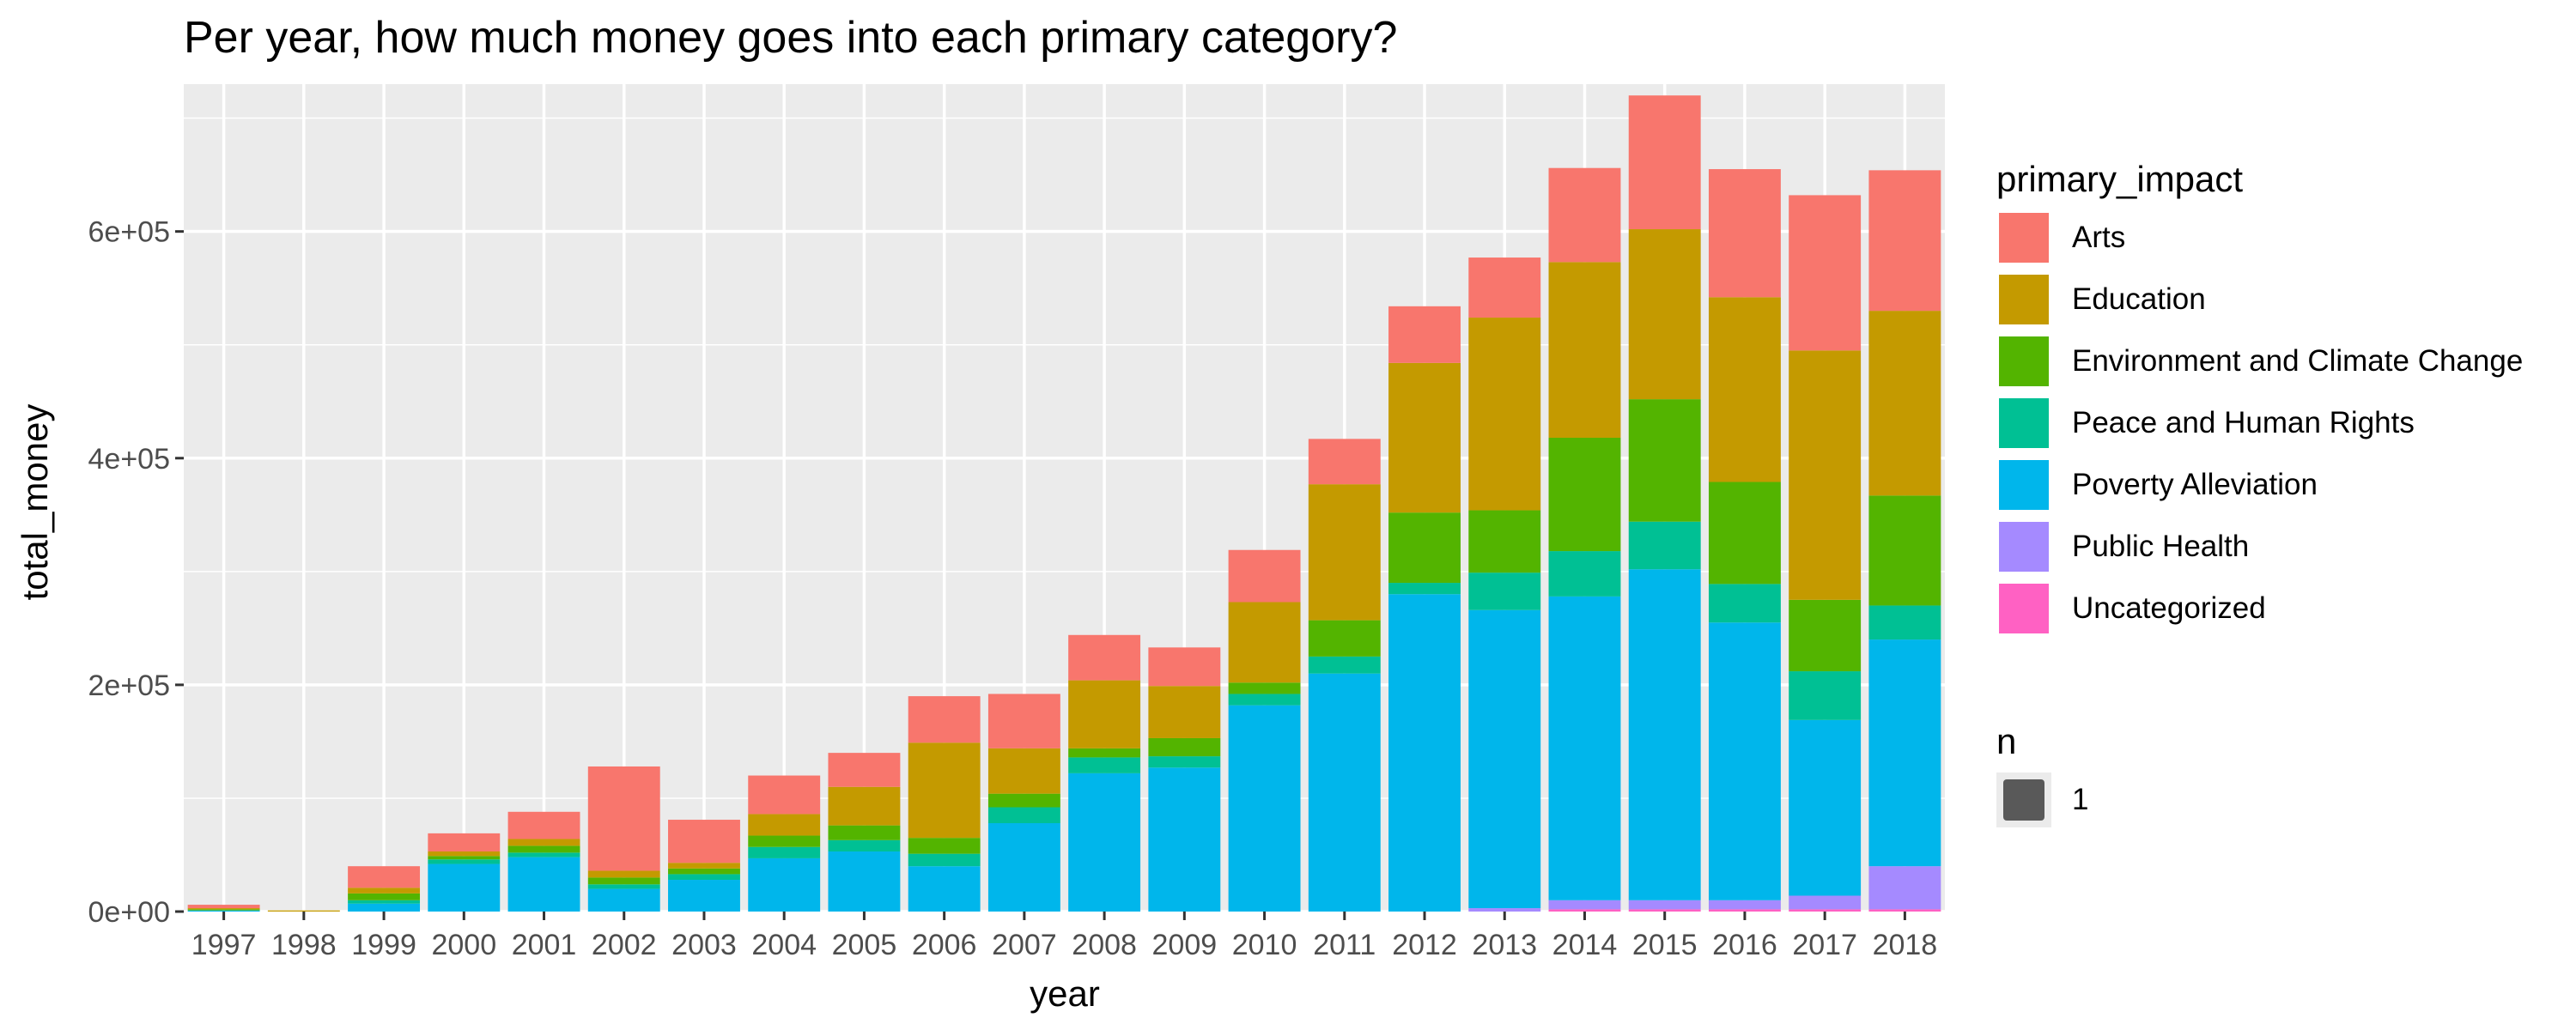  I want to click on x-tick-label: 2010, so click(1265, 945).